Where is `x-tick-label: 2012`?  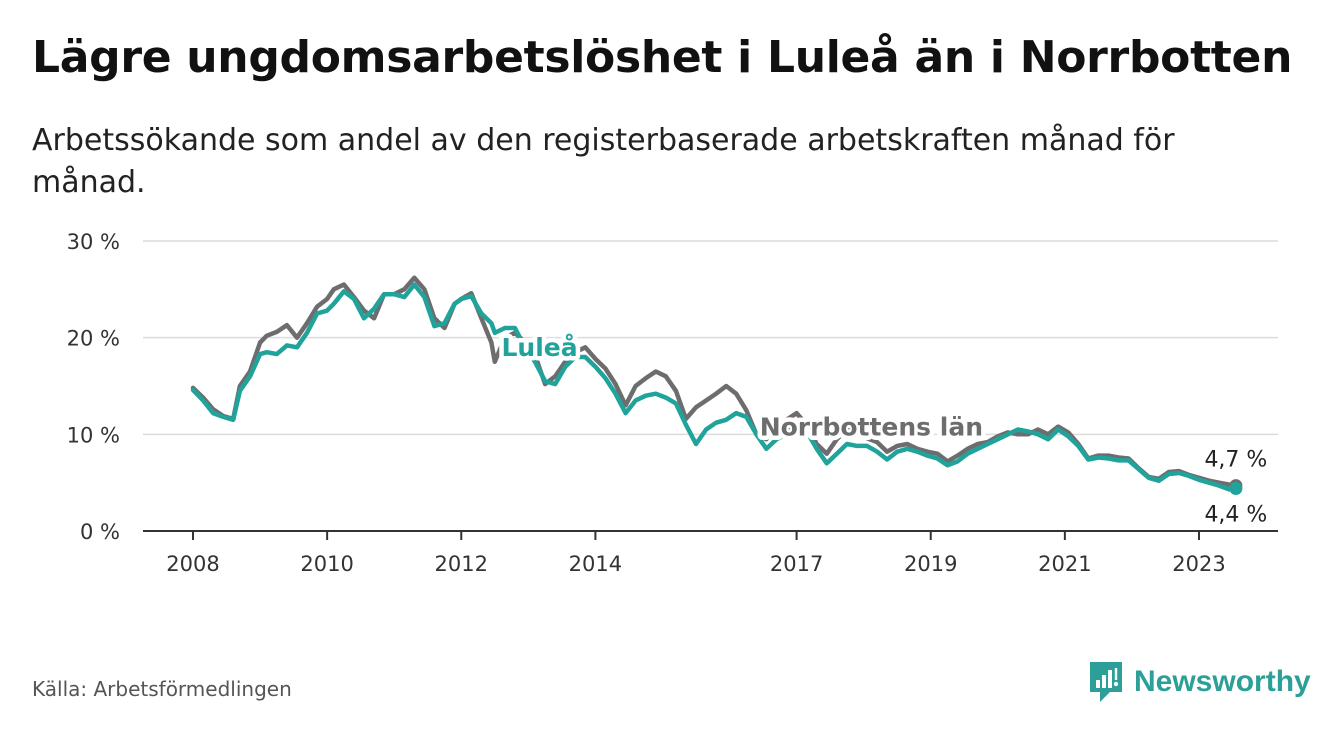
x-tick-label: 2012 is located at coordinates (461, 564).